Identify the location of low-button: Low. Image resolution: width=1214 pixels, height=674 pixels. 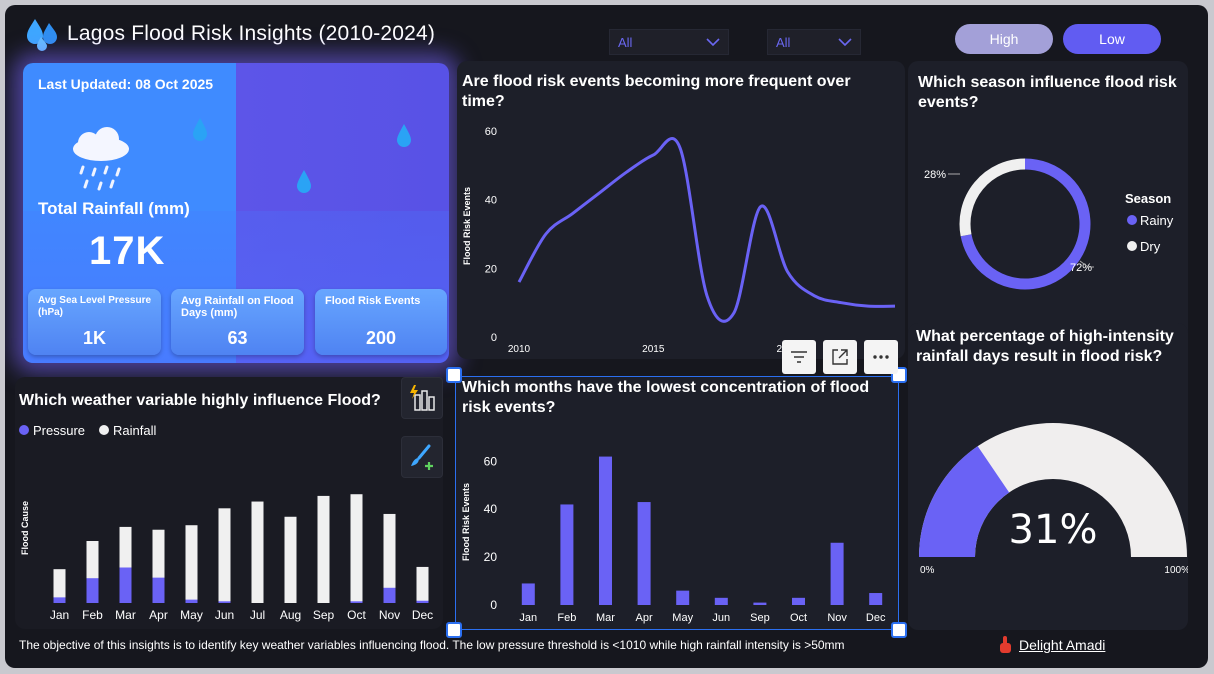
(1112, 39).